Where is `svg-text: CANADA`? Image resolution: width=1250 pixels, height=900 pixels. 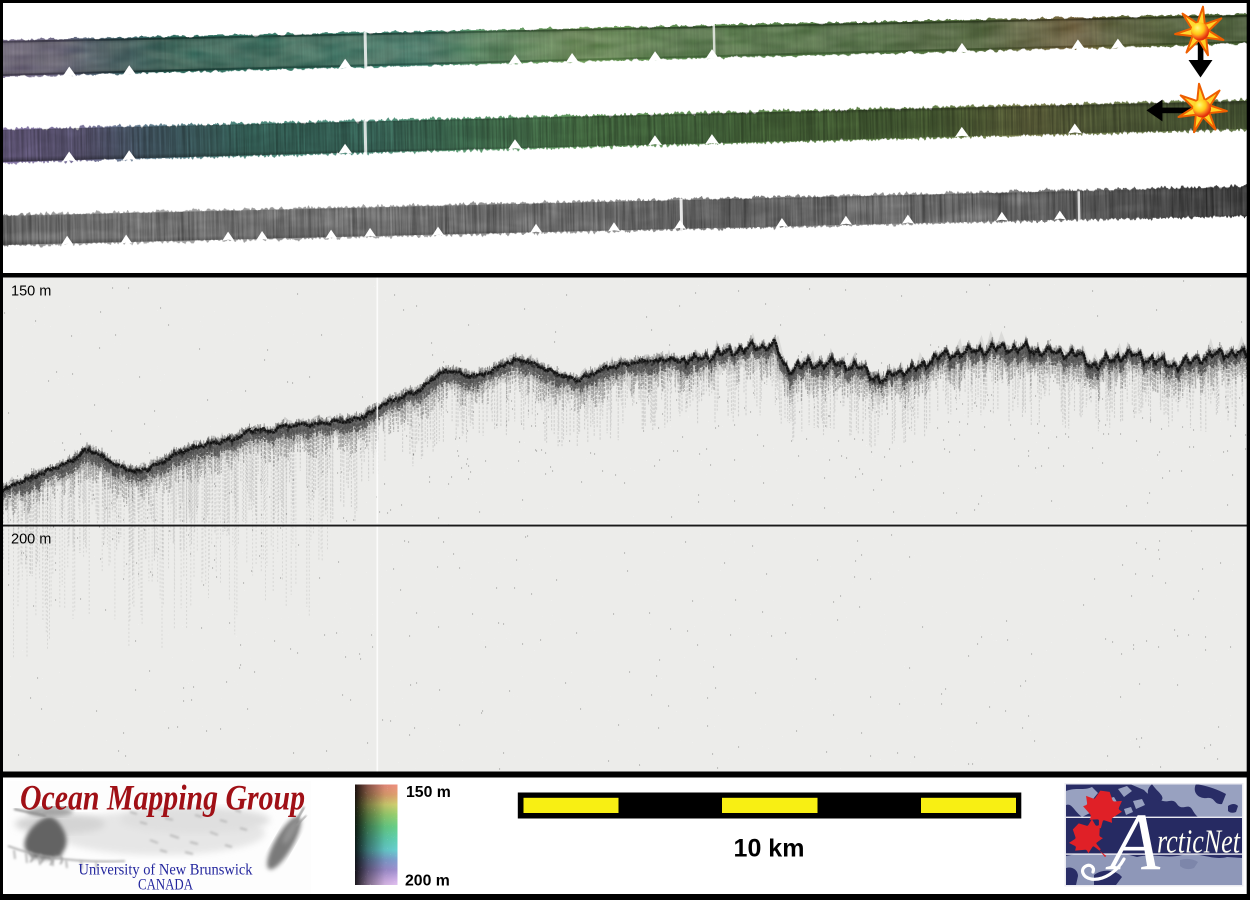 svg-text: CANADA is located at coordinates (166, 884).